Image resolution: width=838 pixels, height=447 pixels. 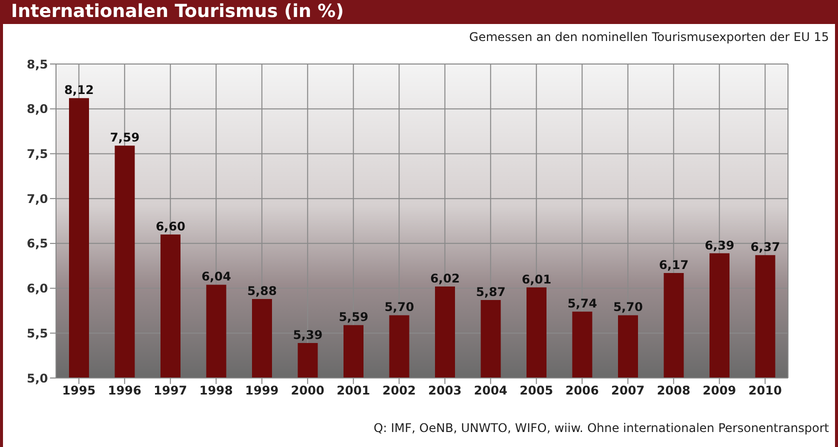 What do you see at coordinates (765, 391) in the screenshot?
I see `x-tick-label: 2010` at bounding box center [765, 391].